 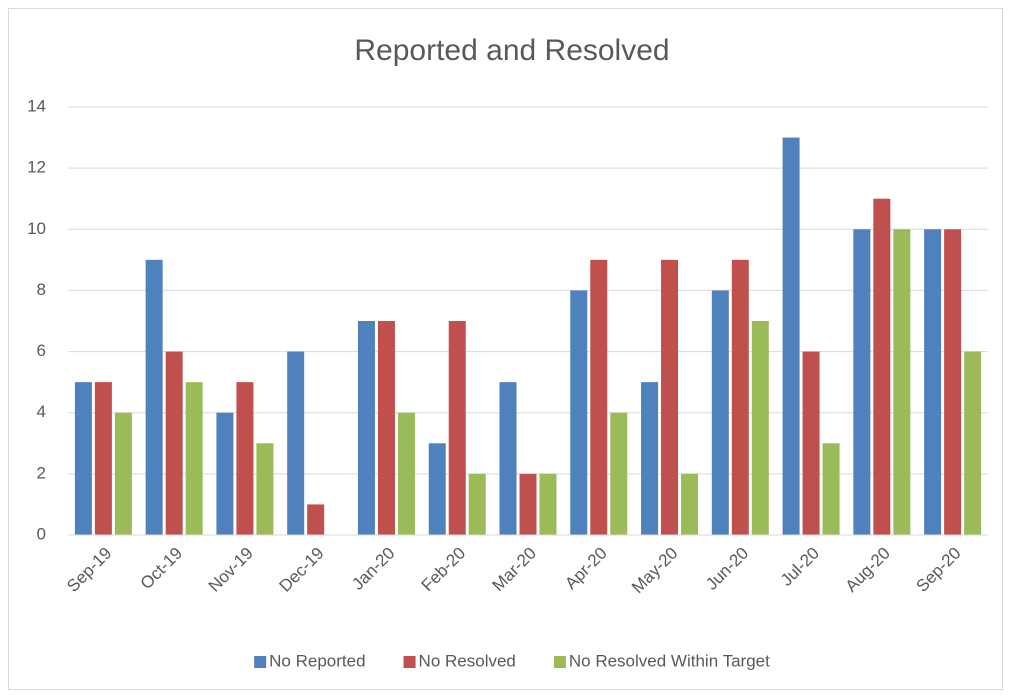 I want to click on chart-title: Reported and Resolved, so click(x=511, y=50).